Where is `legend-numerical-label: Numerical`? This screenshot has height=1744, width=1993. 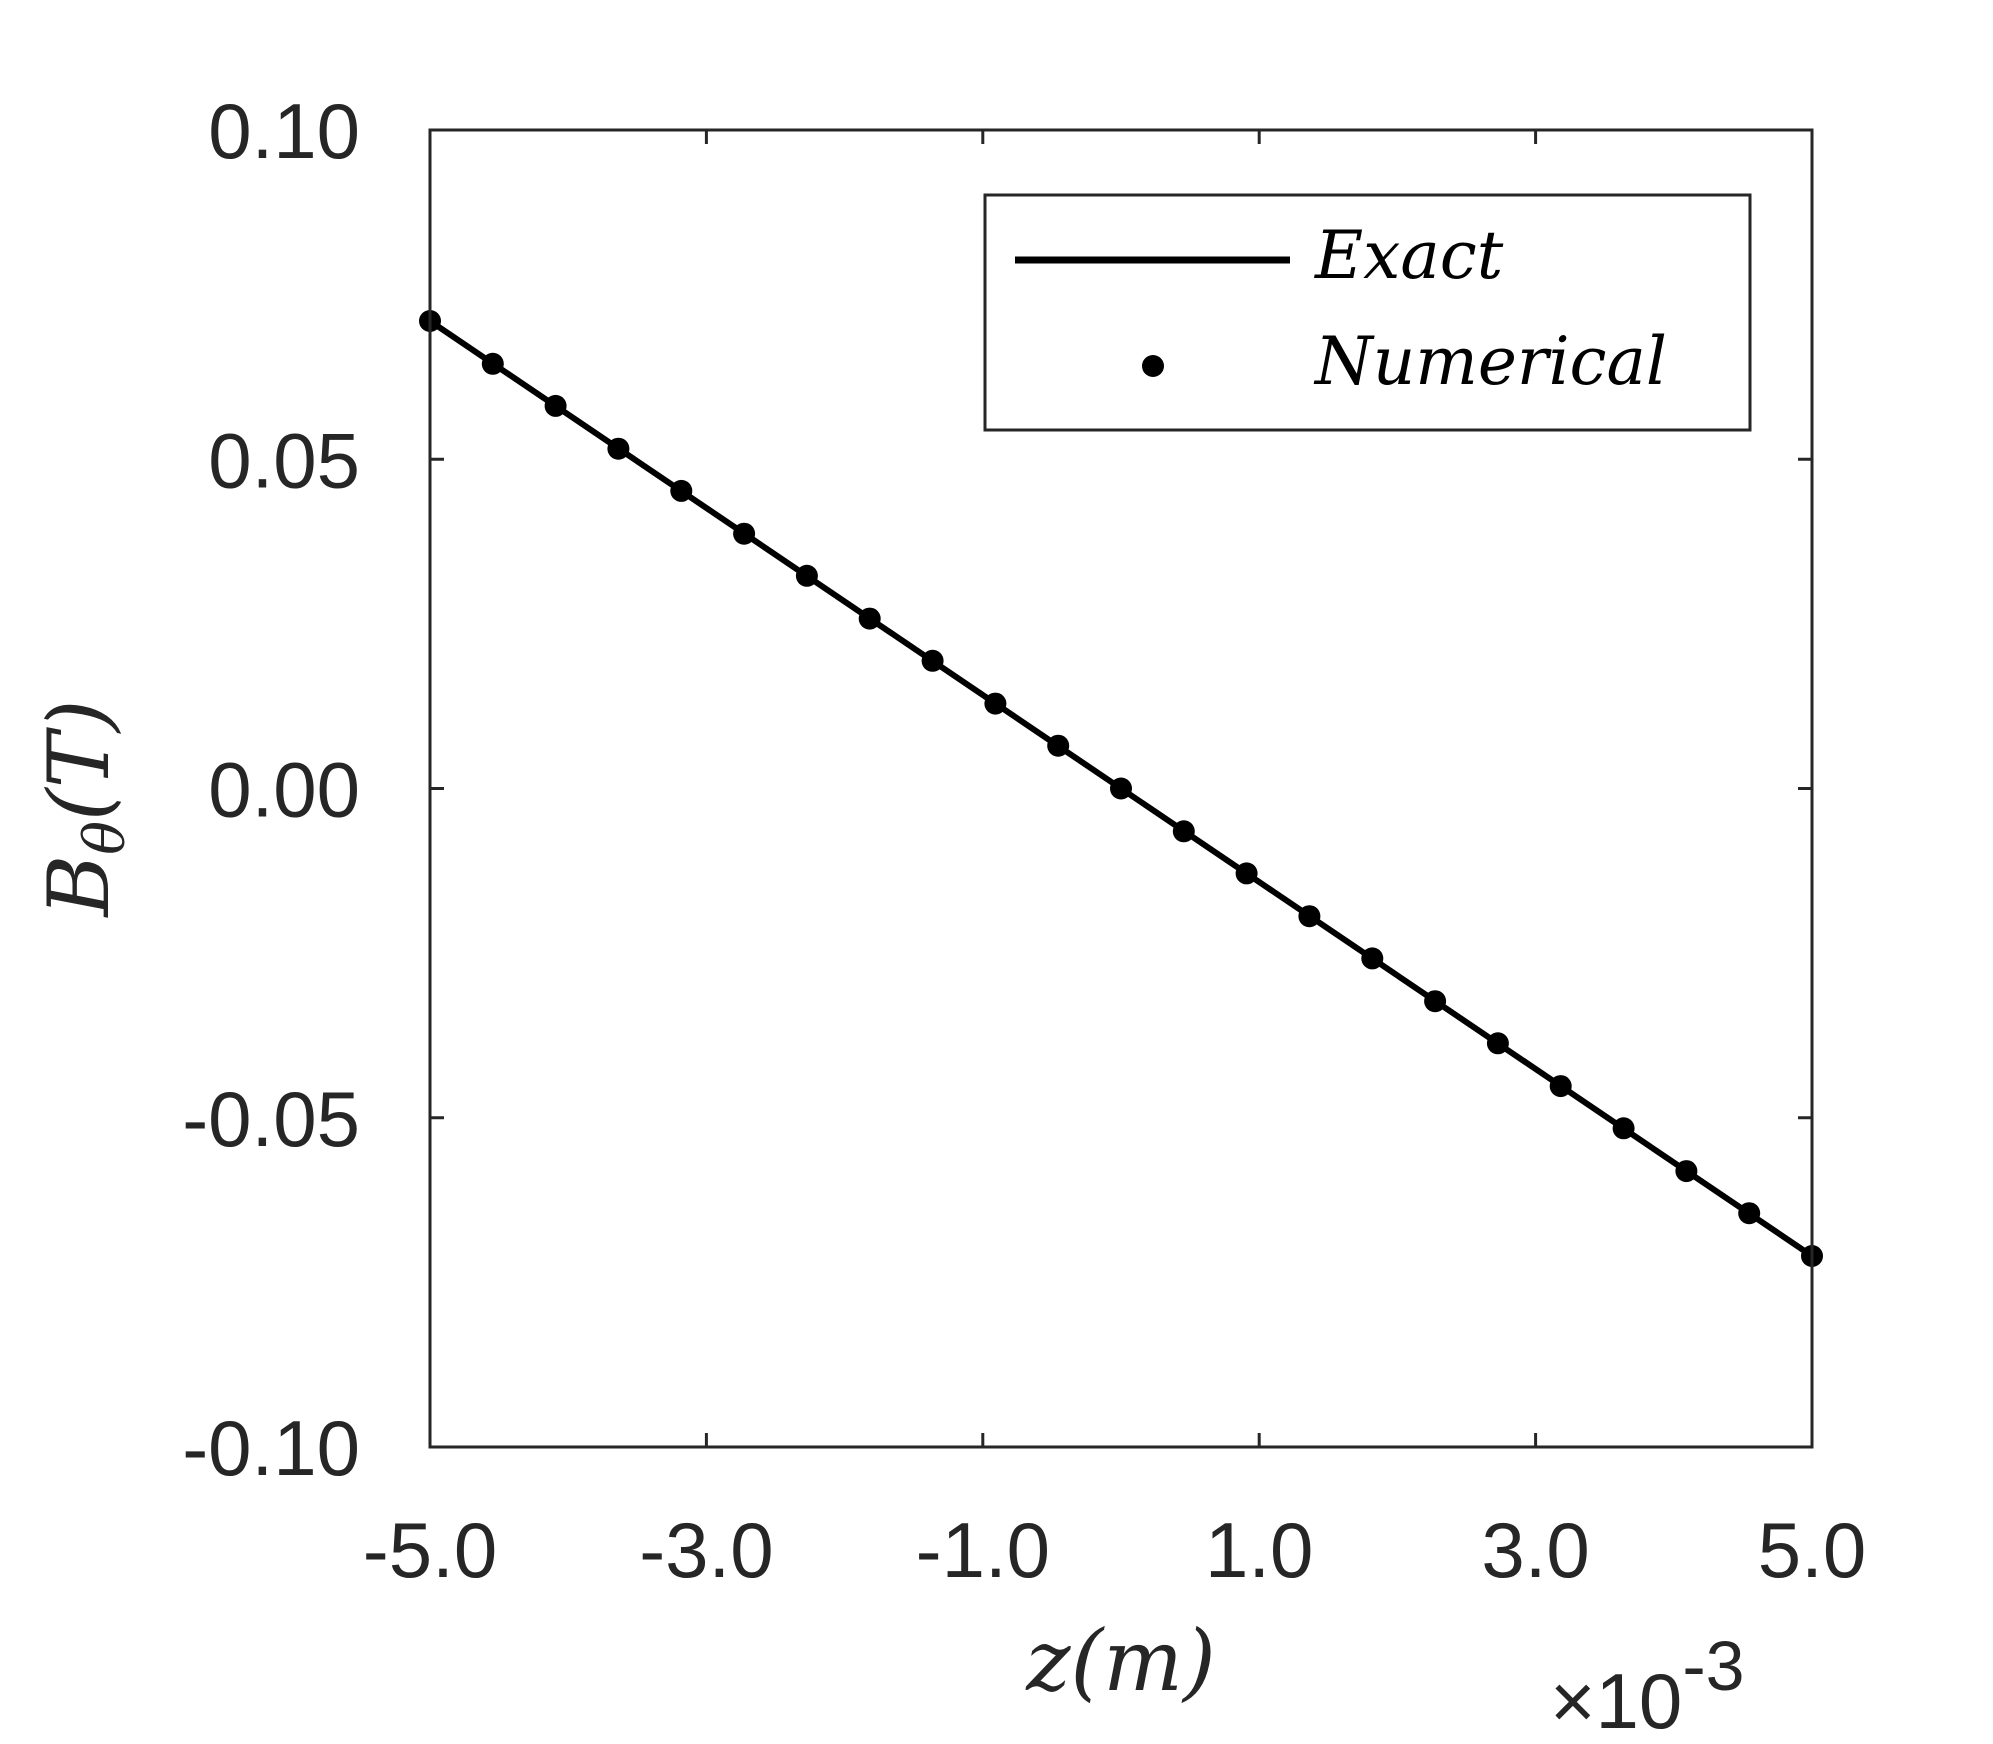
legend-numerical-label: Numerical is located at coordinates (1490, 361).